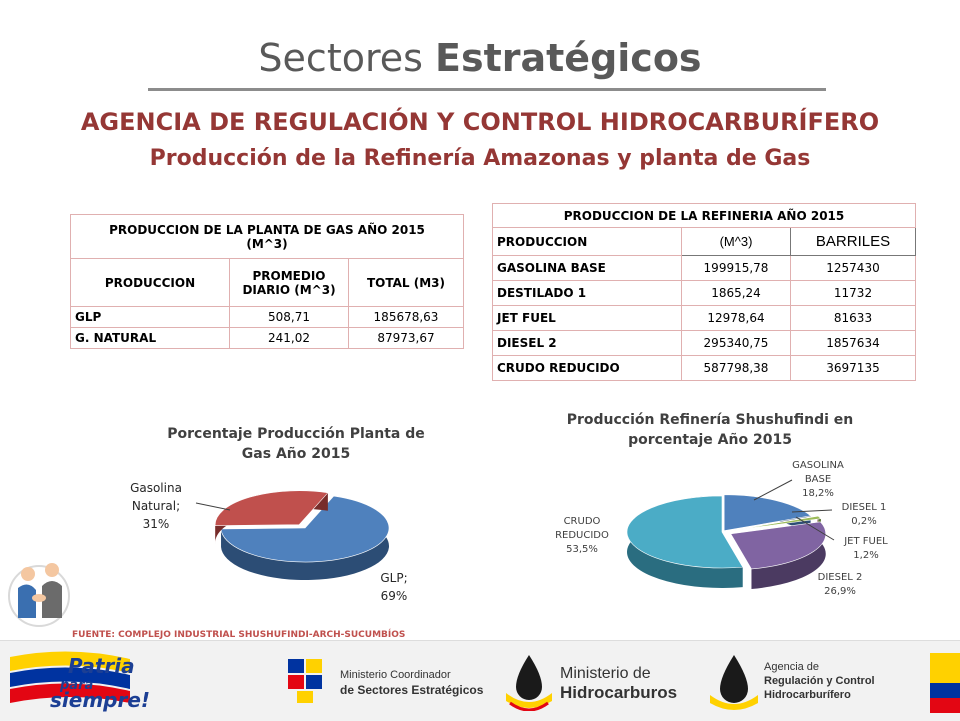  What do you see at coordinates (101, 666) in the screenshot?
I see `patria-logo-text: Patria` at bounding box center [101, 666].